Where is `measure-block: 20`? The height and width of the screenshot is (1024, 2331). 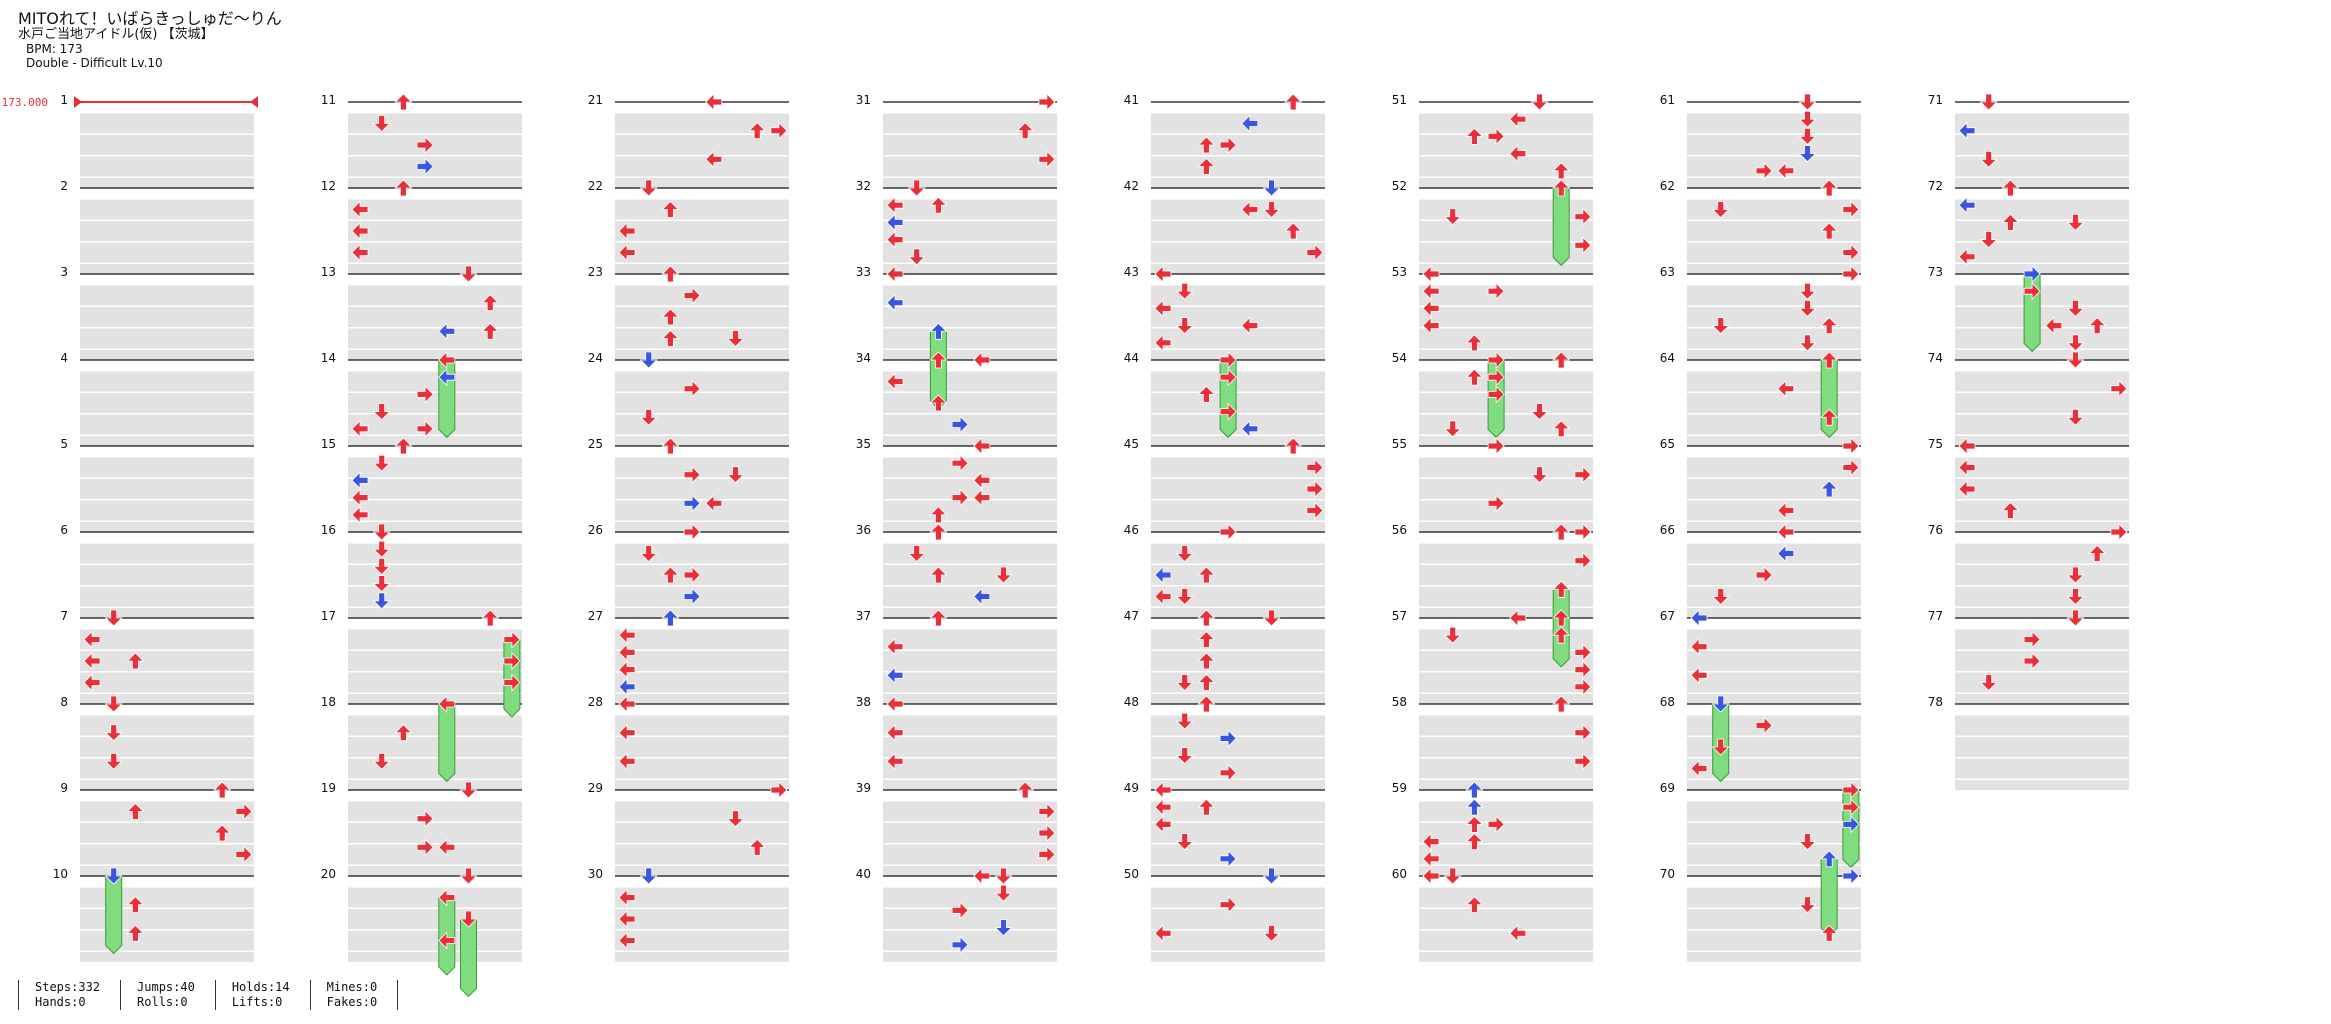 measure-block: 20 is located at coordinates (421, 914).